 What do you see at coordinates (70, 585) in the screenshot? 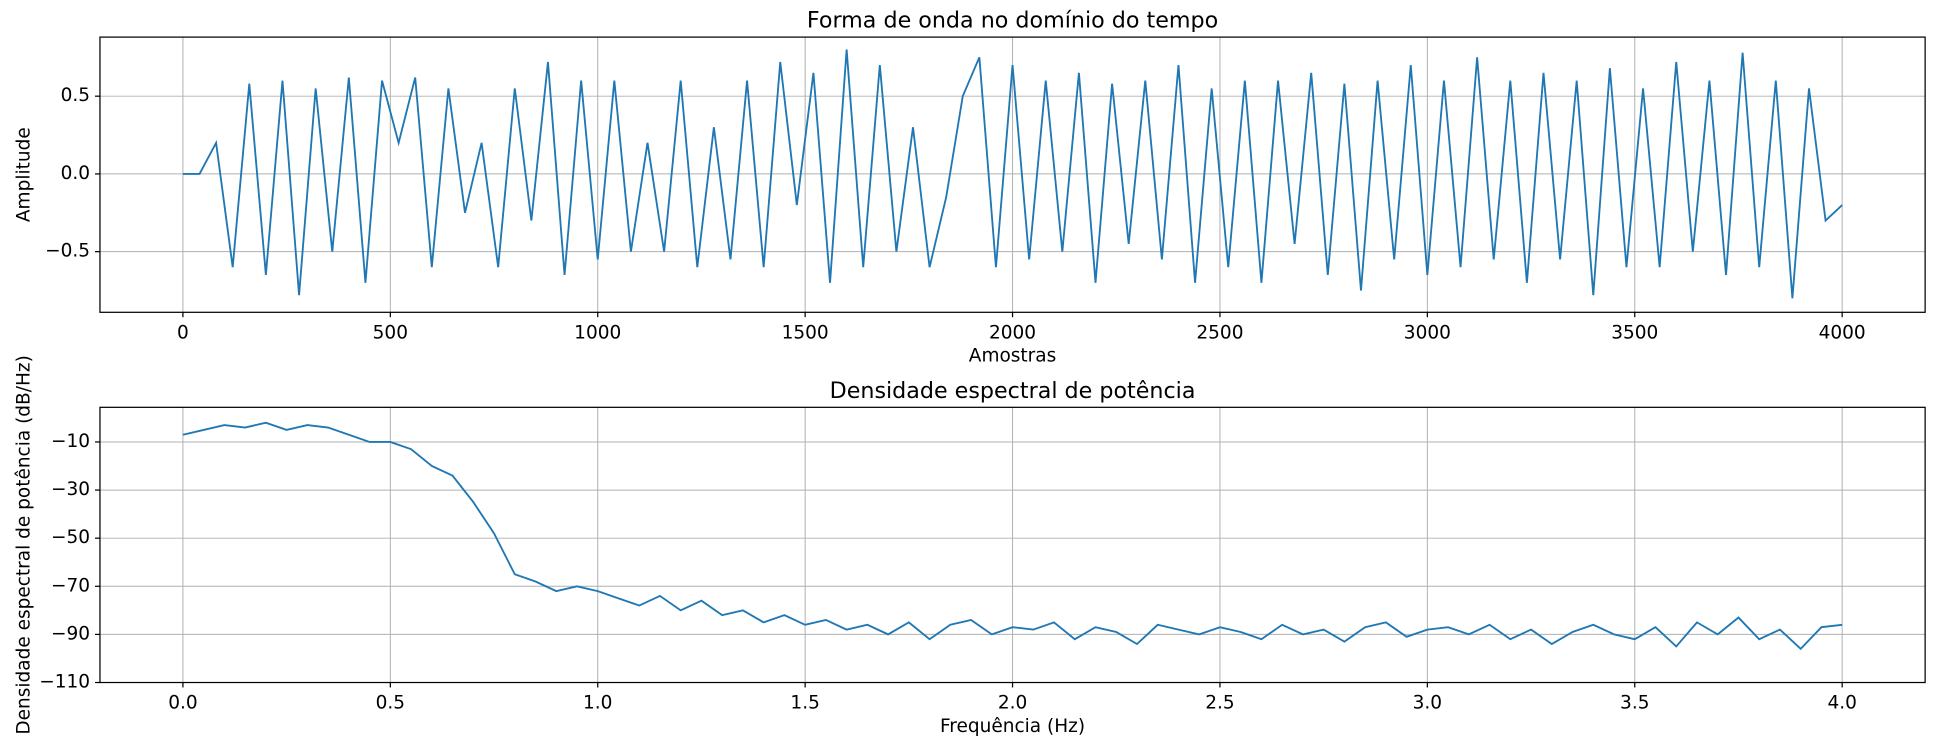
I see `y-tick-label: −70` at bounding box center [70, 585].